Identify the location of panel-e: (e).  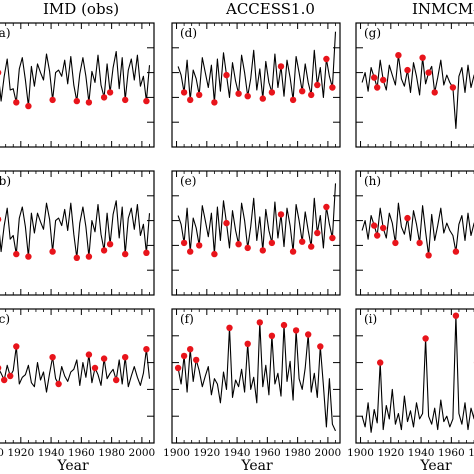
(256, 233).